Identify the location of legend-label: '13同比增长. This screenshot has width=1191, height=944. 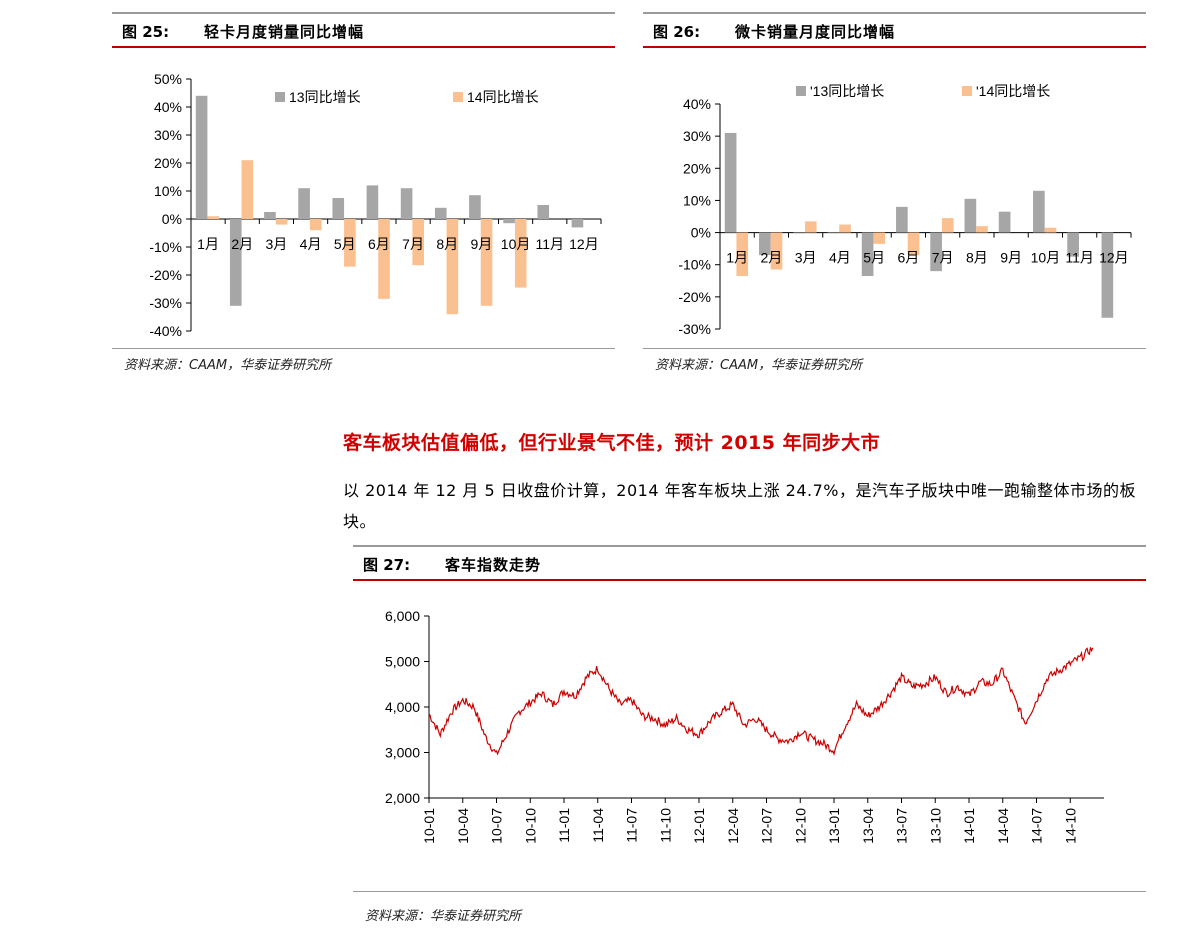
(847, 91).